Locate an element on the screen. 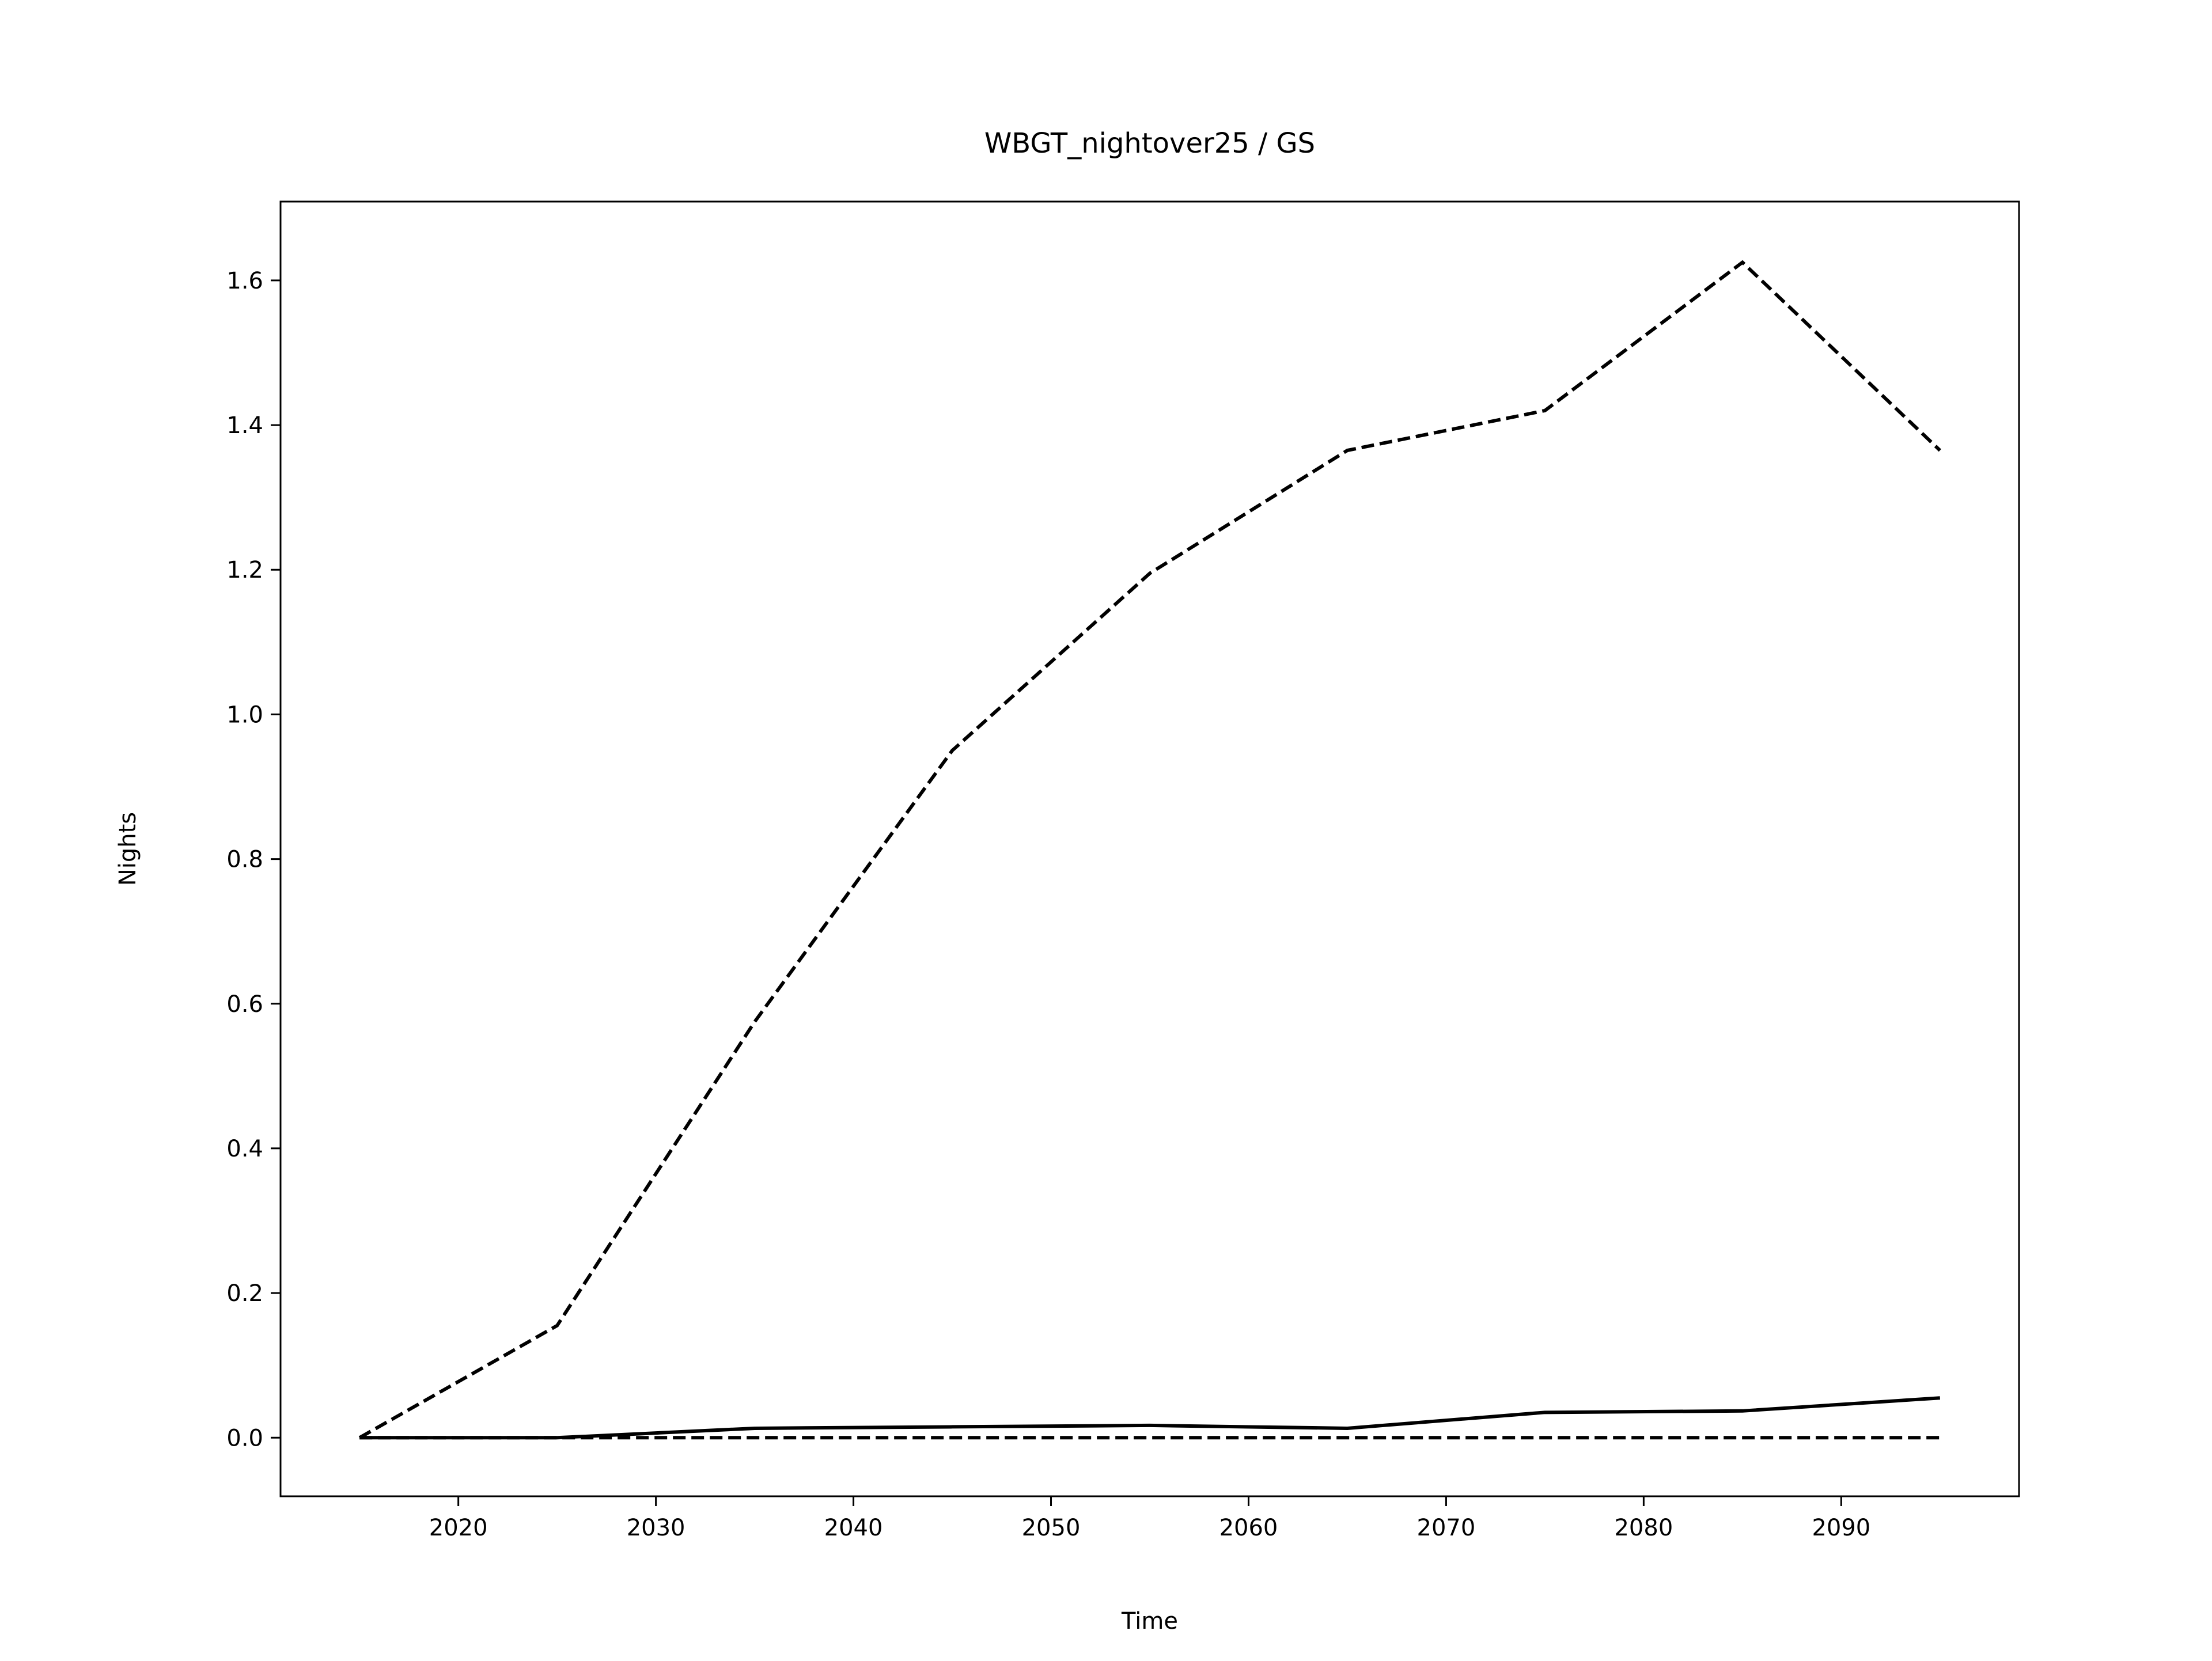 The width and height of the screenshot is (2212, 1661). x-axis-label: Time is located at coordinates (1149, 1621).